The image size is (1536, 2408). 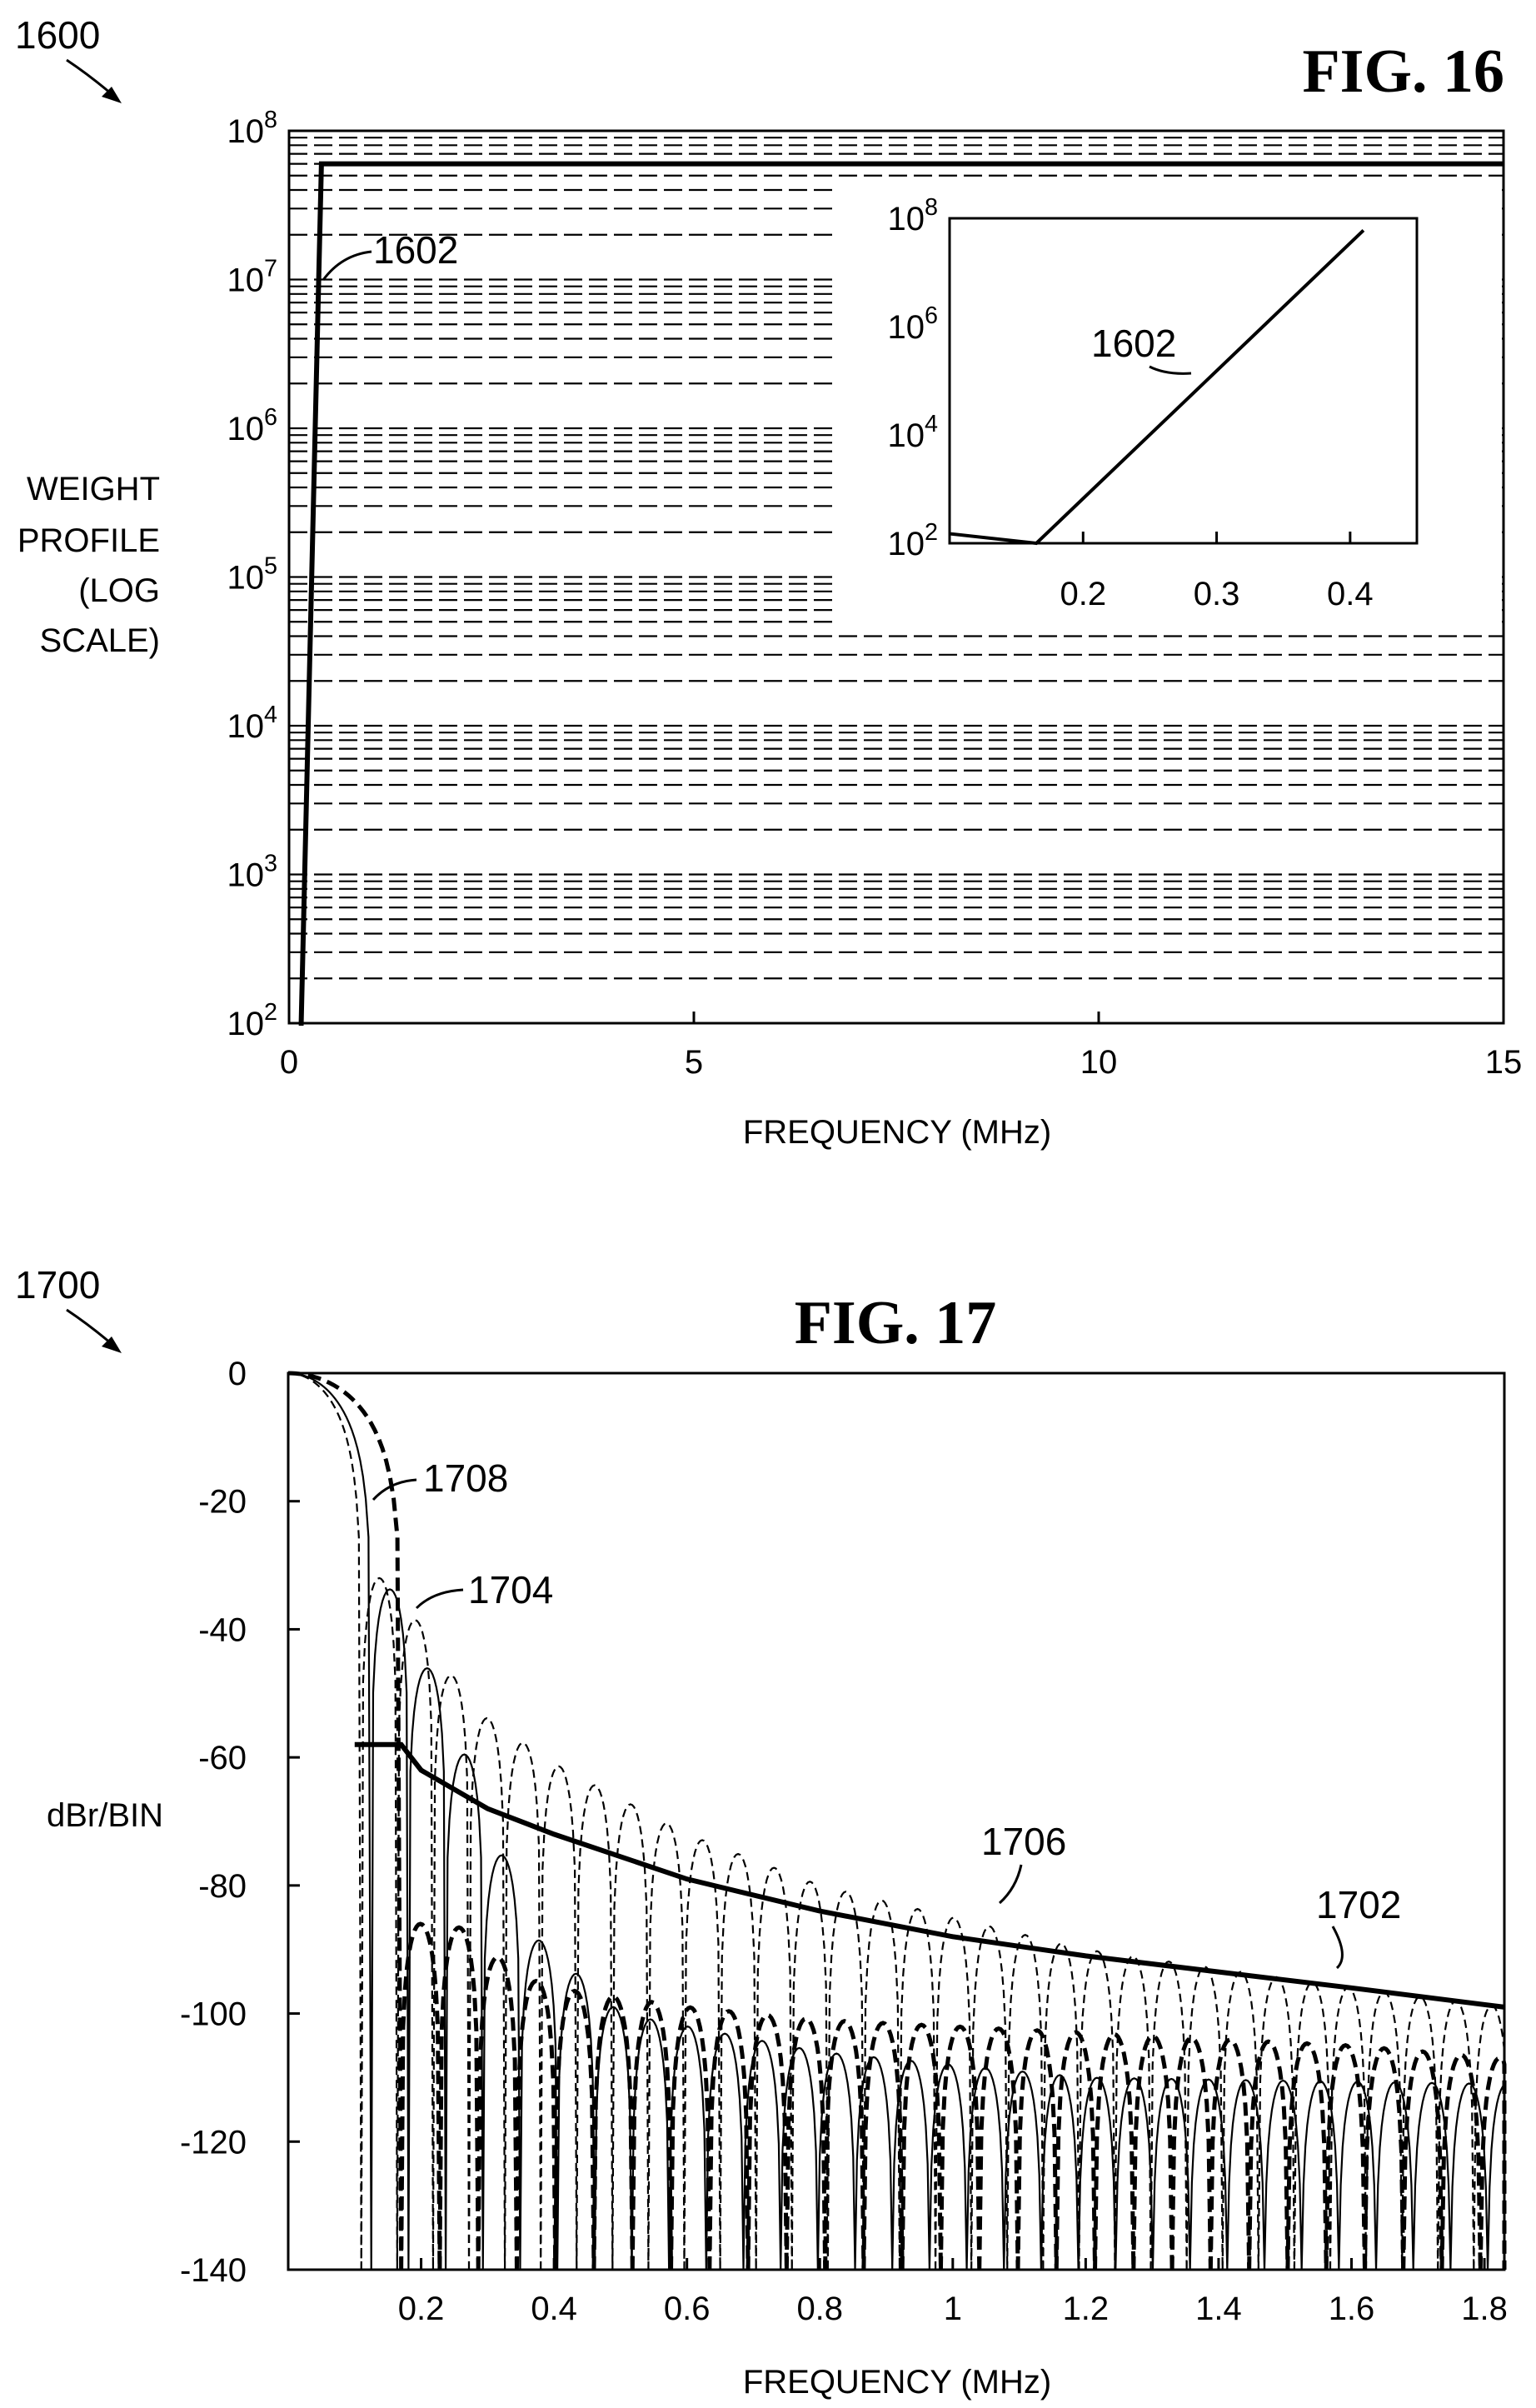 I want to click on fig17-series-label-1704: 1704, so click(x=510, y=1589).